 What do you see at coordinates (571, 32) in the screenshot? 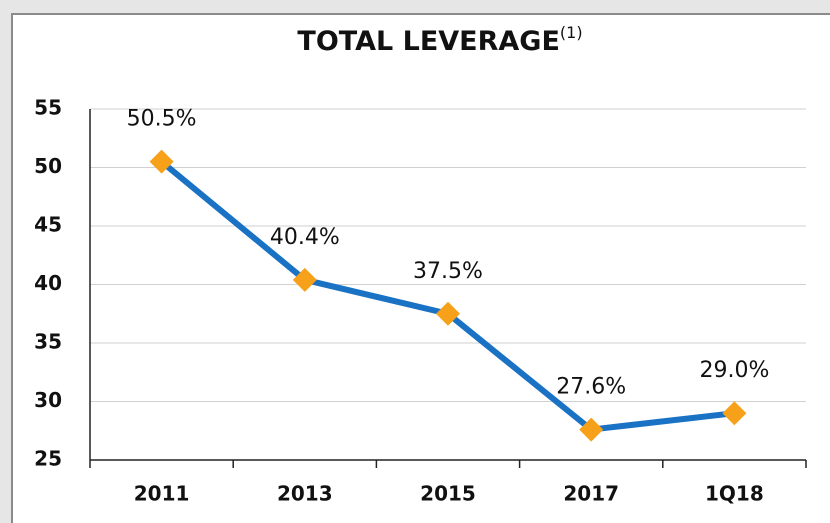
I see `title-note: (1)` at bounding box center [571, 32].